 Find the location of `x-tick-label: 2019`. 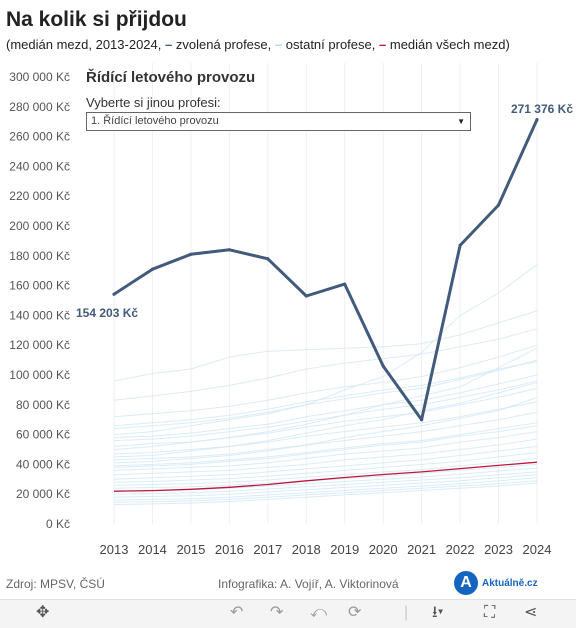

x-tick-label: 2019 is located at coordinates (344, 549).